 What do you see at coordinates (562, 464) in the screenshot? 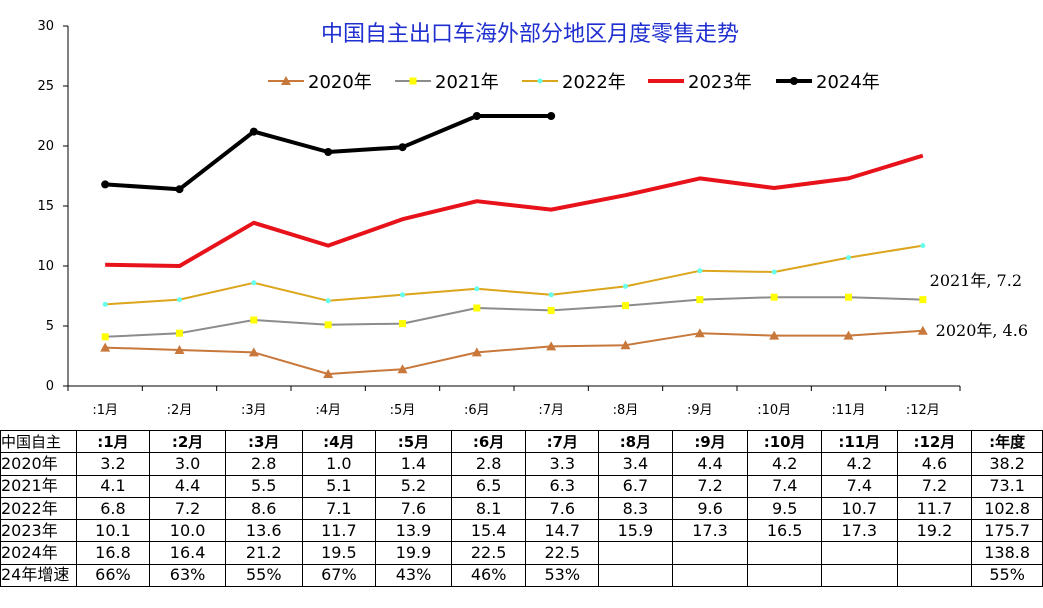
I see `table-cell: 3.3` at bounding box center [562, 464].